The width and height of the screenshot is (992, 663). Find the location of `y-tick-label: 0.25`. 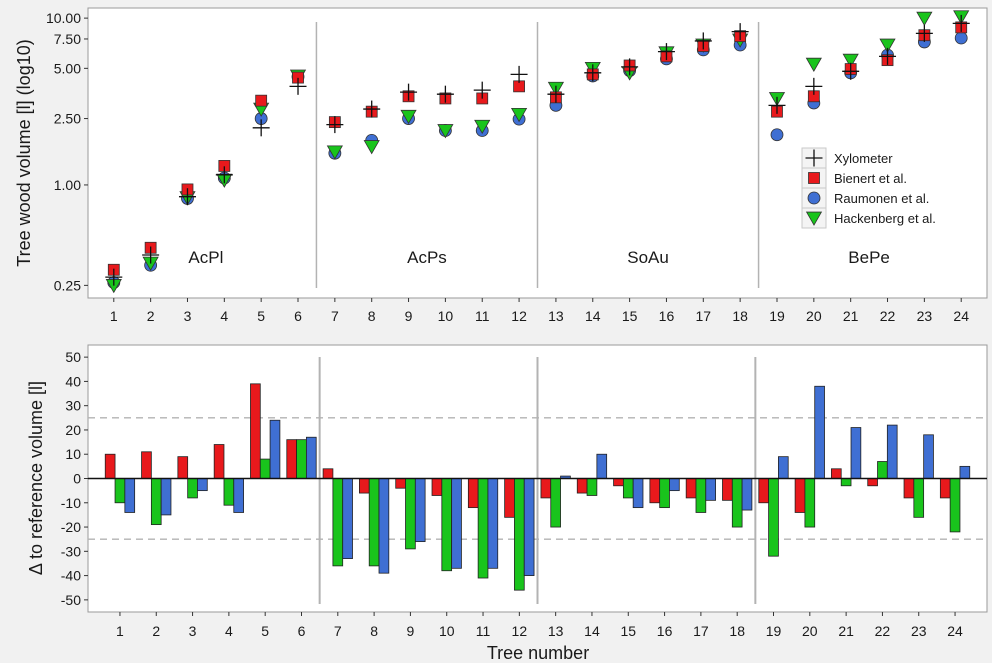

y-tick-label: 0.25 is located at coordinates (67, 285).